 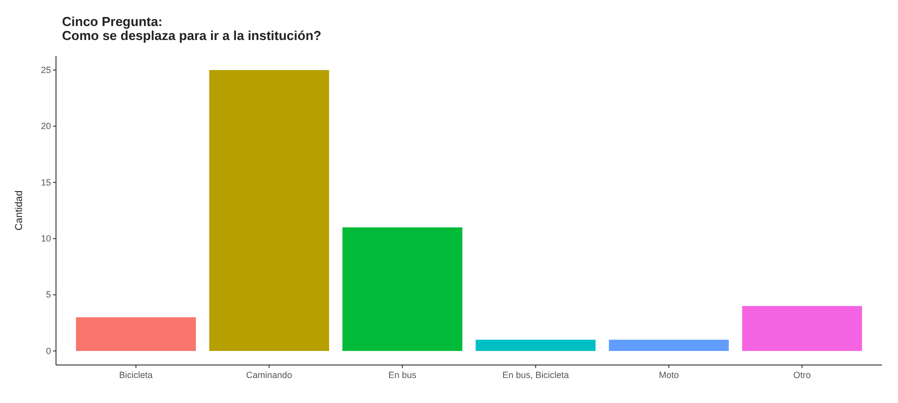 What do you see at coordinates (402, 375) in the screenshot?
I see `x-tick-label: En bus` at bounding box center [402, 375].